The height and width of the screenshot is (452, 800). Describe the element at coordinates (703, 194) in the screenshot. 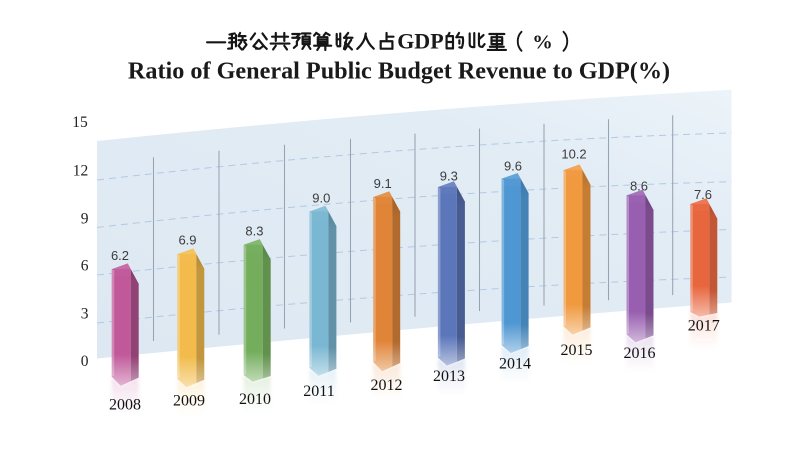

I see `svg-text: 7.6` at that location.